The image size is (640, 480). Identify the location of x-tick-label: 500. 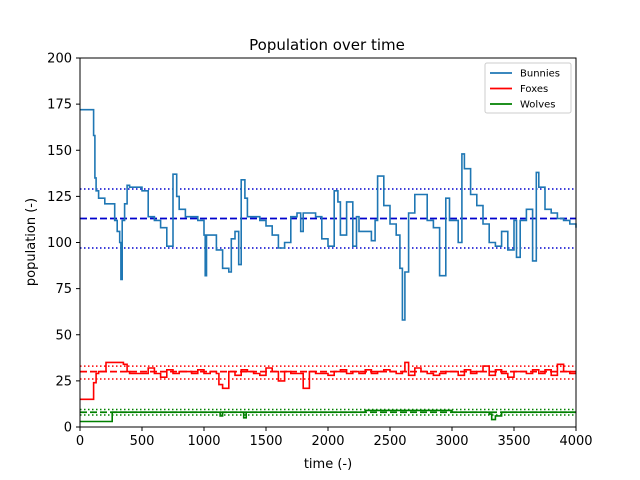
(142, 441).